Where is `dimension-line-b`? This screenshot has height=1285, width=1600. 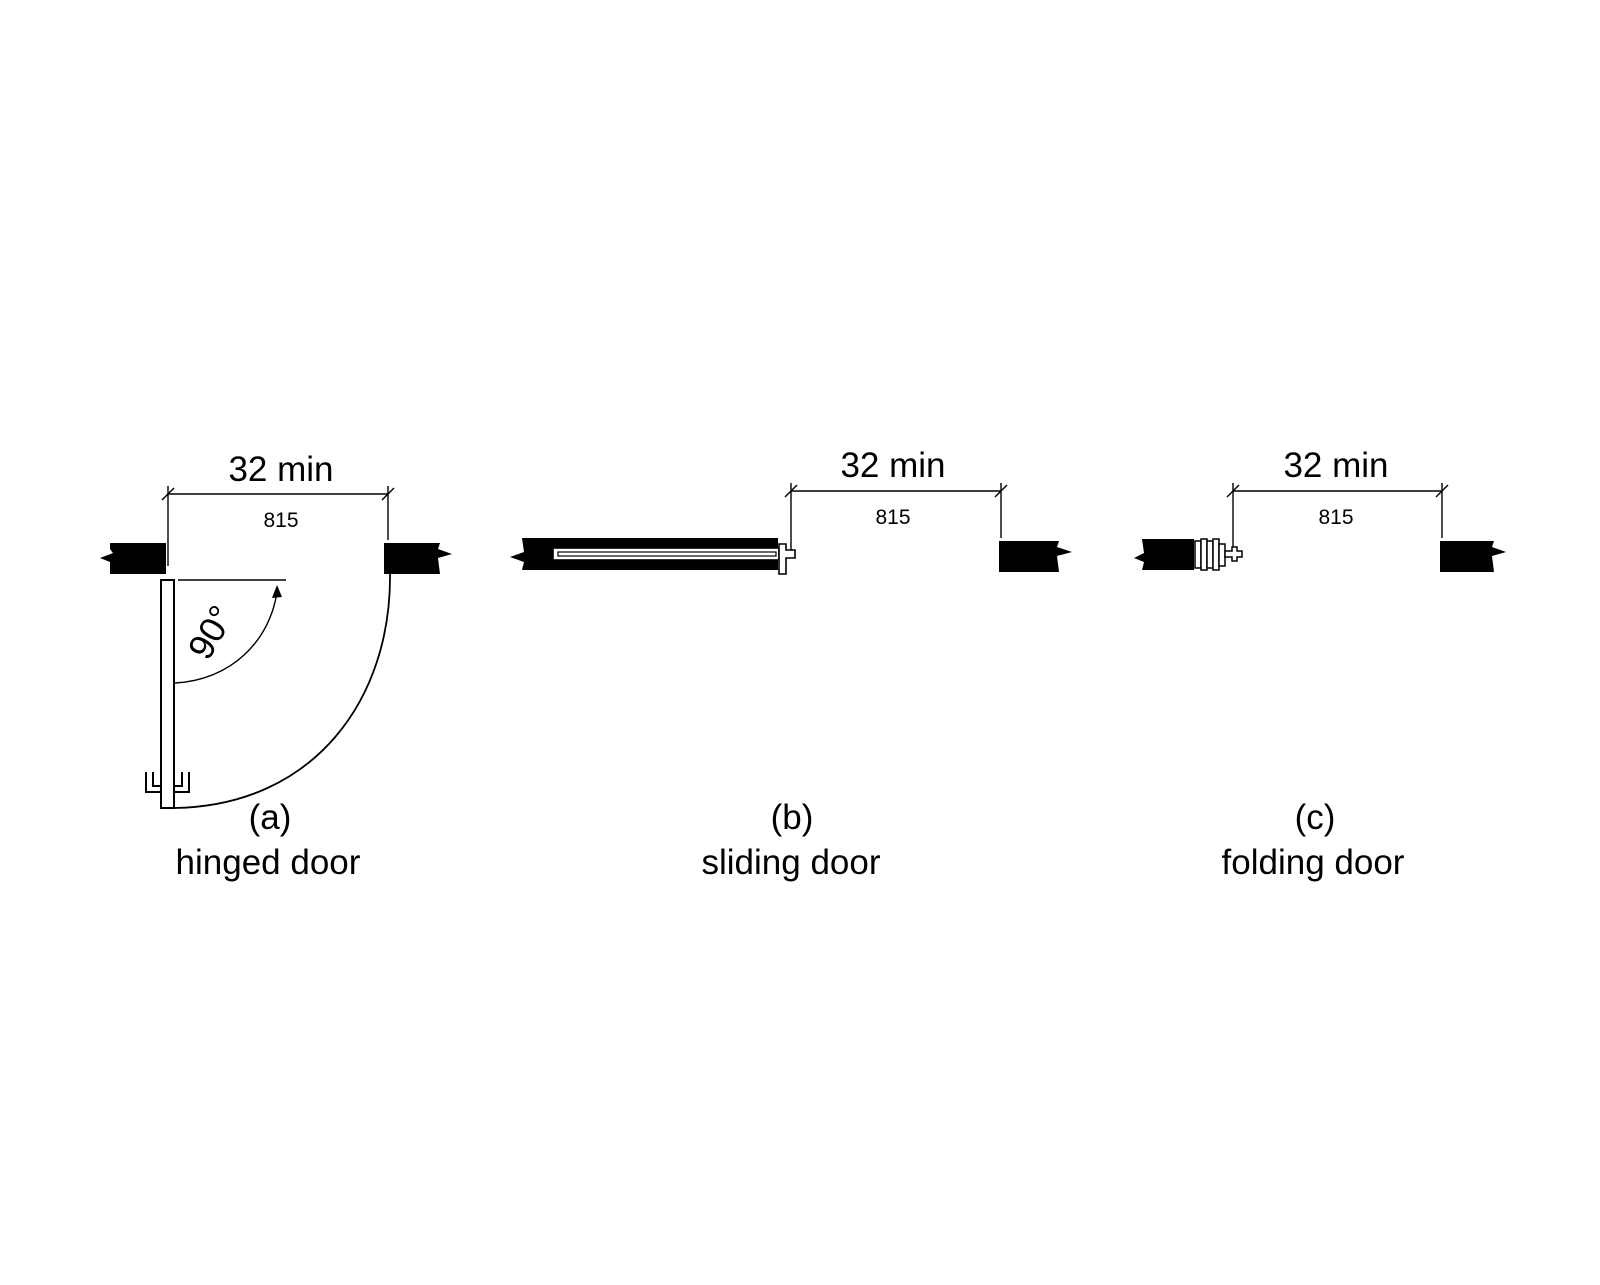
dimension-line-b is located at coordinates (896, 519).